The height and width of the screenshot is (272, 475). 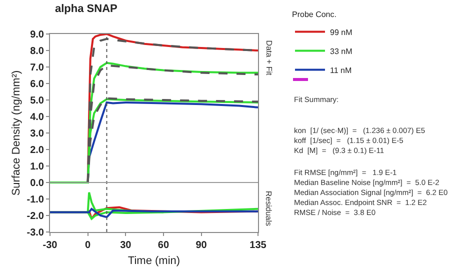 What do you see at coordinates (126, 245) in the screenshot?
I see `x-tick-label: 30` at bounding box center [126, 245].